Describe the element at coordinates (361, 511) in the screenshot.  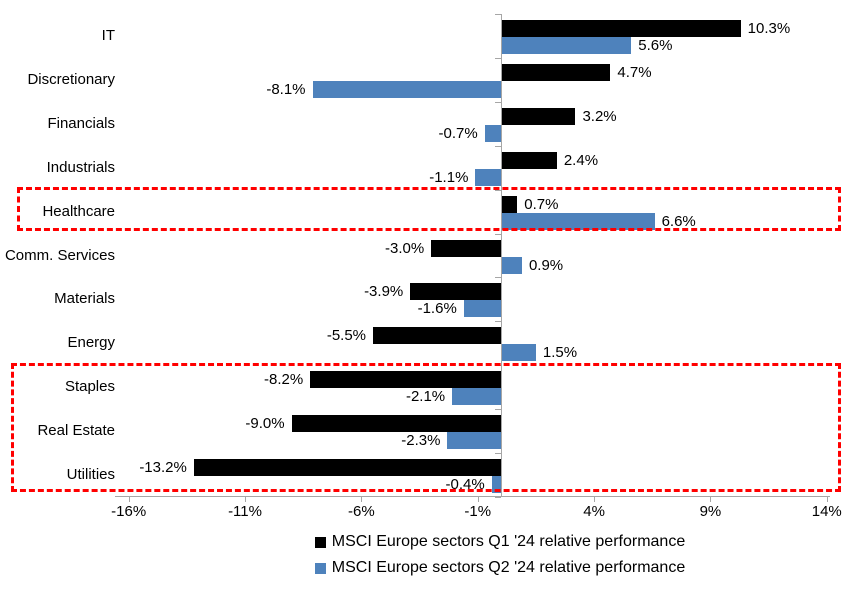
I see `x-tick-label: -6%` at that location.